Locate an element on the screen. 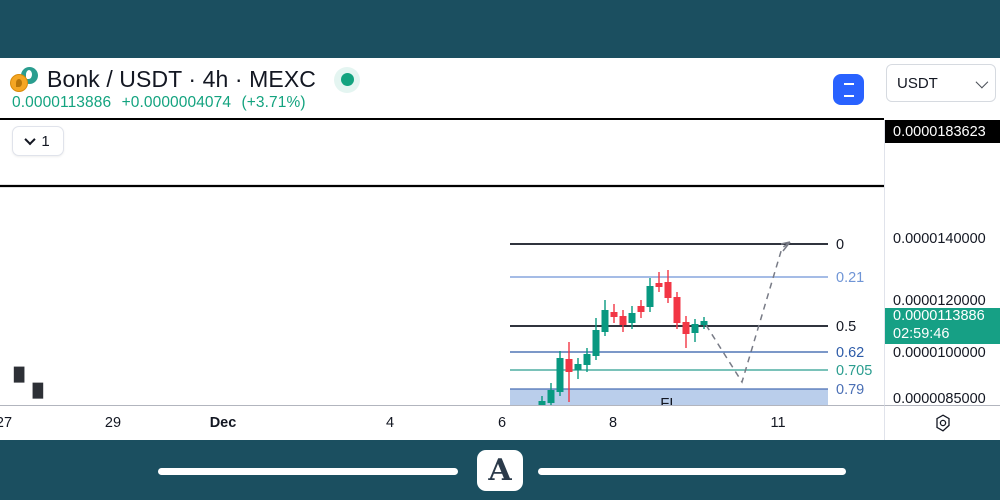  top-price-label: 0.0000183623 is located at coordinates (942, 131).